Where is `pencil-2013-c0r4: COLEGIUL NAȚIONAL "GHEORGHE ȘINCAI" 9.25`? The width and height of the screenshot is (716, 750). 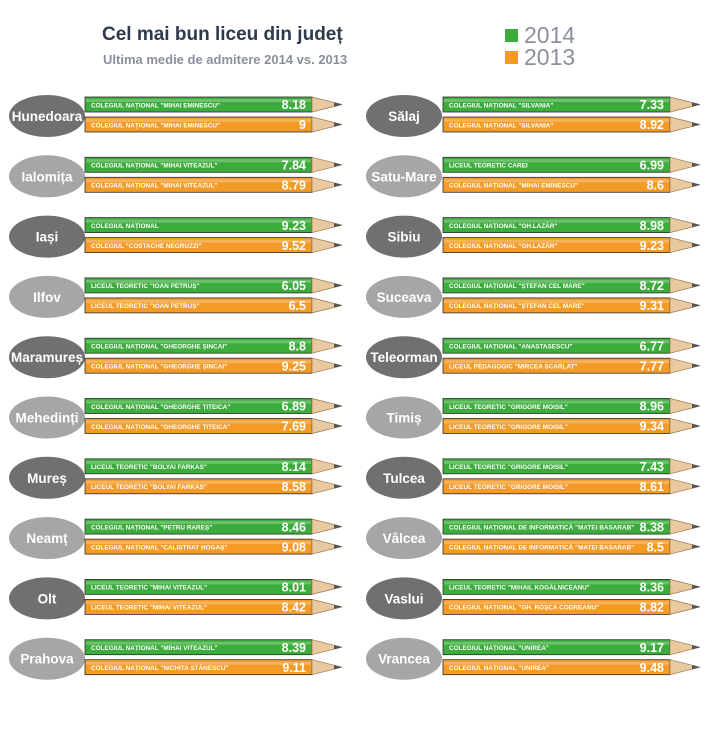 pencil-2013-c0r4: COLEGIUL NAȚIONAL "GHEORGHE ȘINCAI" 9.25 is located at coordinates (213, 365).